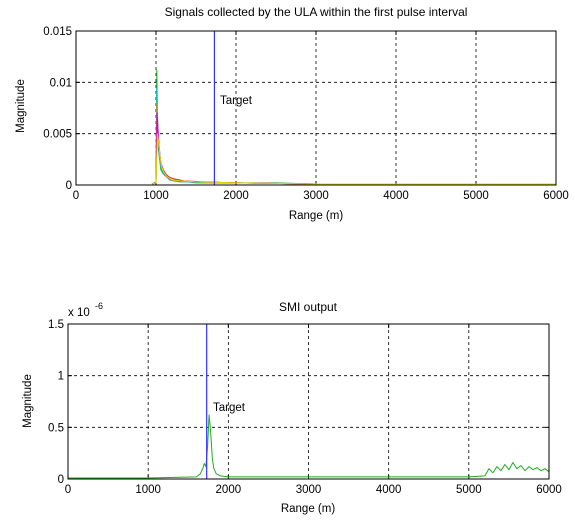  Describe the element at coordinates (57, 32) in the screenshot. I see `y-tick-label: 0.015` at that location.